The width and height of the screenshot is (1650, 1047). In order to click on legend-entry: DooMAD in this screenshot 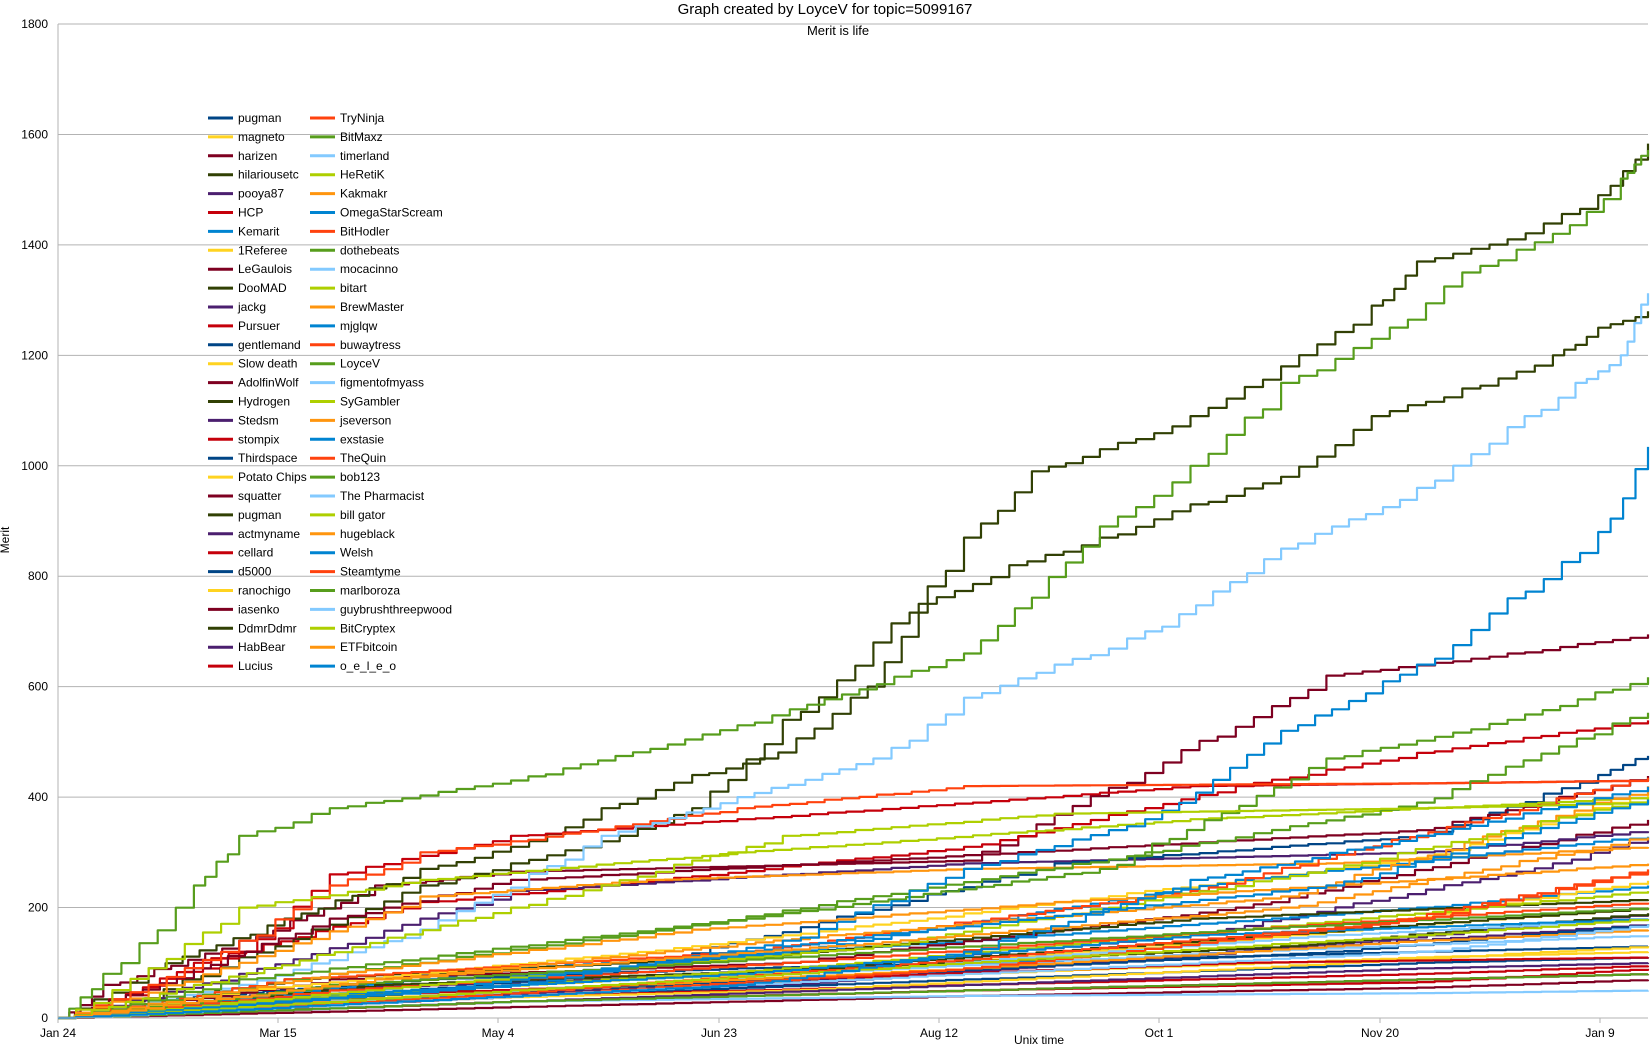, I will do `click(262, 288)`.